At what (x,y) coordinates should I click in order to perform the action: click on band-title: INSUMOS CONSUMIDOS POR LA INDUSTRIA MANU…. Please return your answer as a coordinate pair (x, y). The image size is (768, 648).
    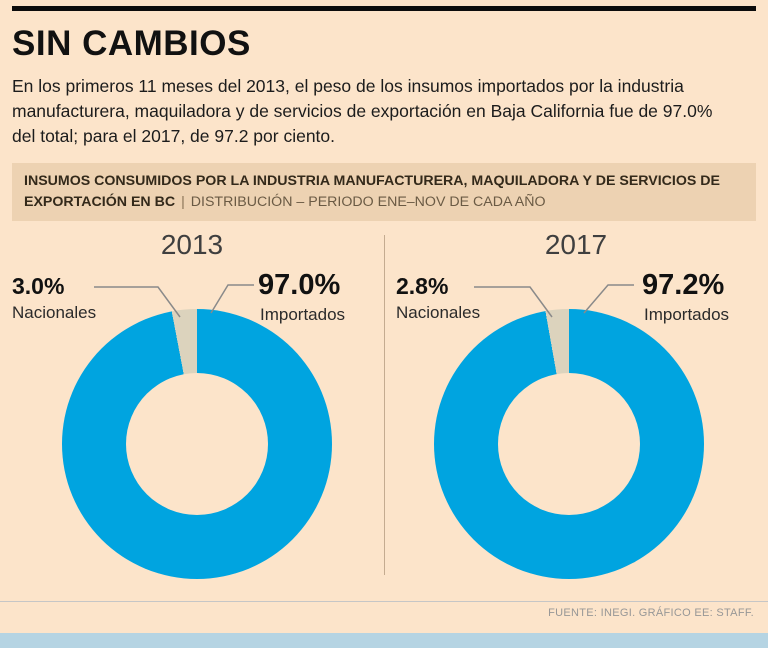
    Looking at the image, I should click on (372, 191).